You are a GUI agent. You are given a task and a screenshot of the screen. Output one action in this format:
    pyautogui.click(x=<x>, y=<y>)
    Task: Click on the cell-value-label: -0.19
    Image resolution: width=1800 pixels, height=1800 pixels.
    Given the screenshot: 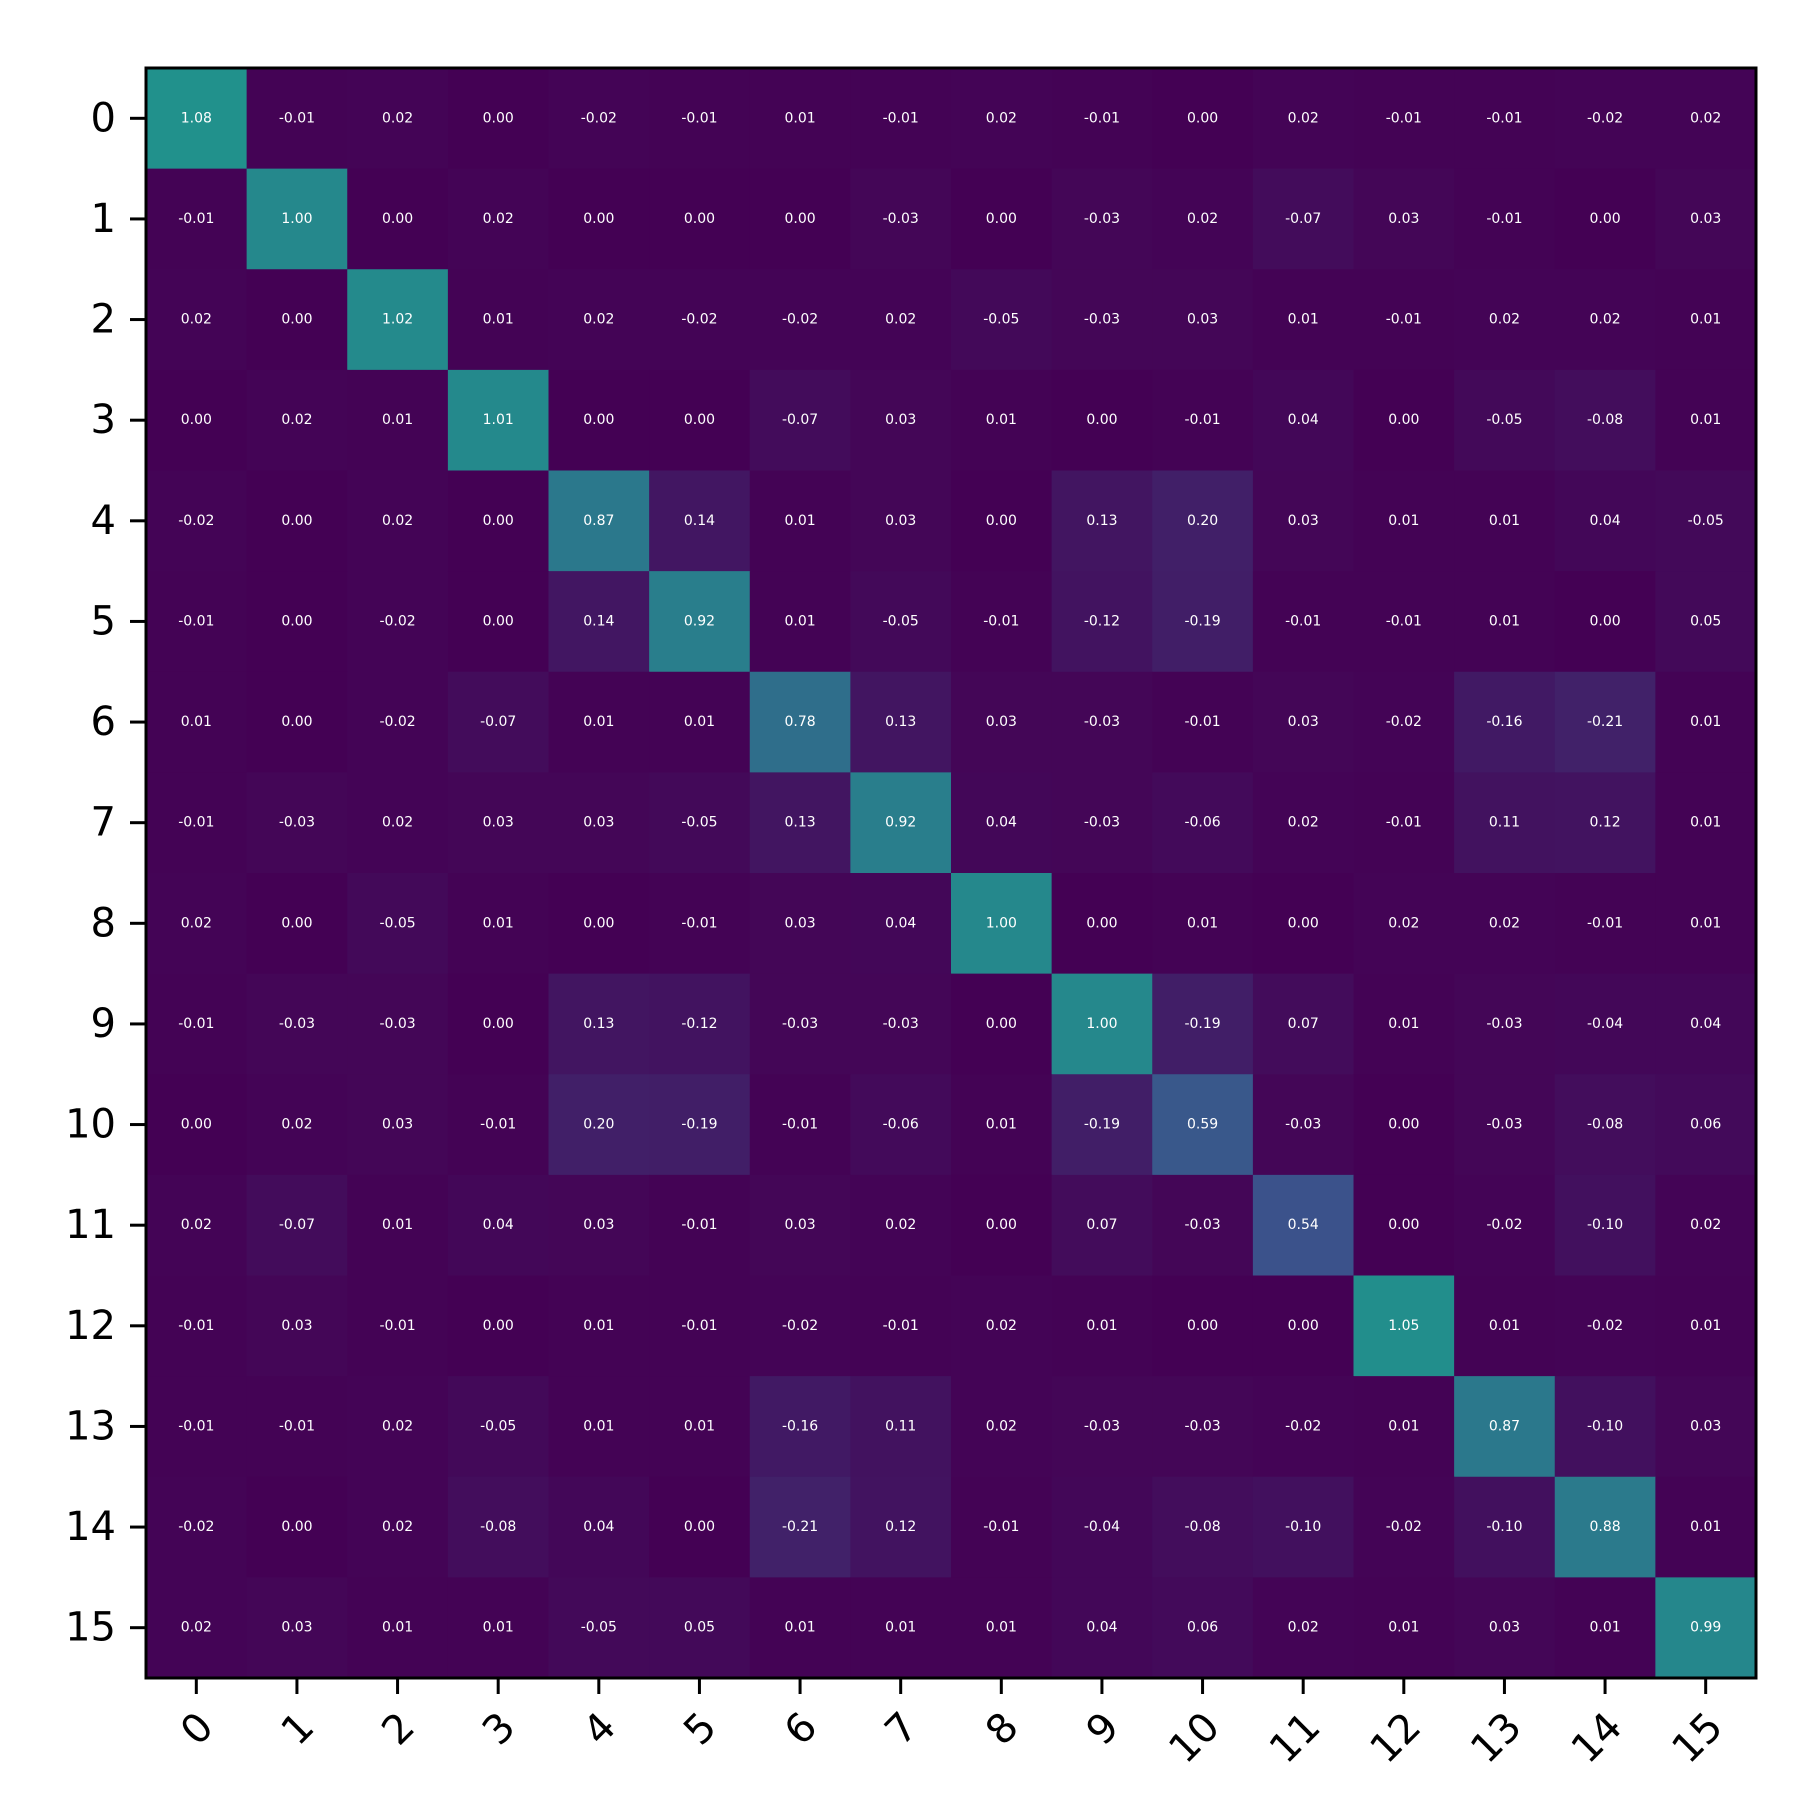 What is the action you would take?
    pyautogui.click(x=1102, y=1125)
    